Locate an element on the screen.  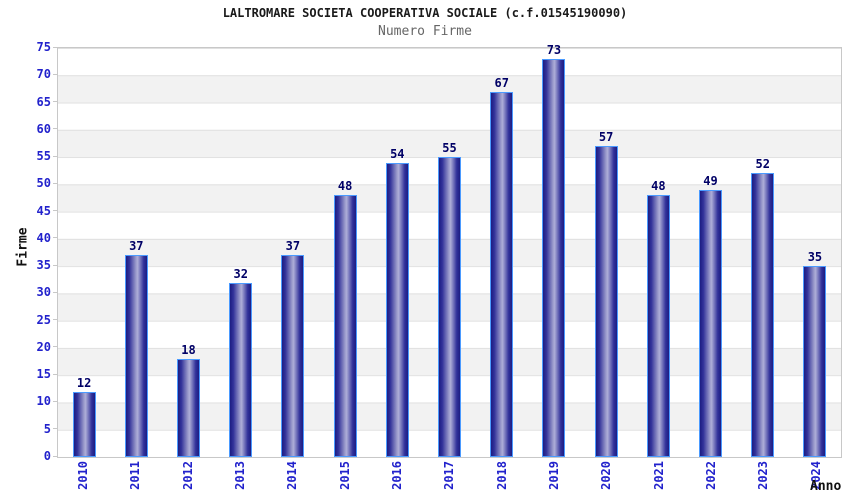
x-tick-slot: 2023 is located at coordinates (763, 480).